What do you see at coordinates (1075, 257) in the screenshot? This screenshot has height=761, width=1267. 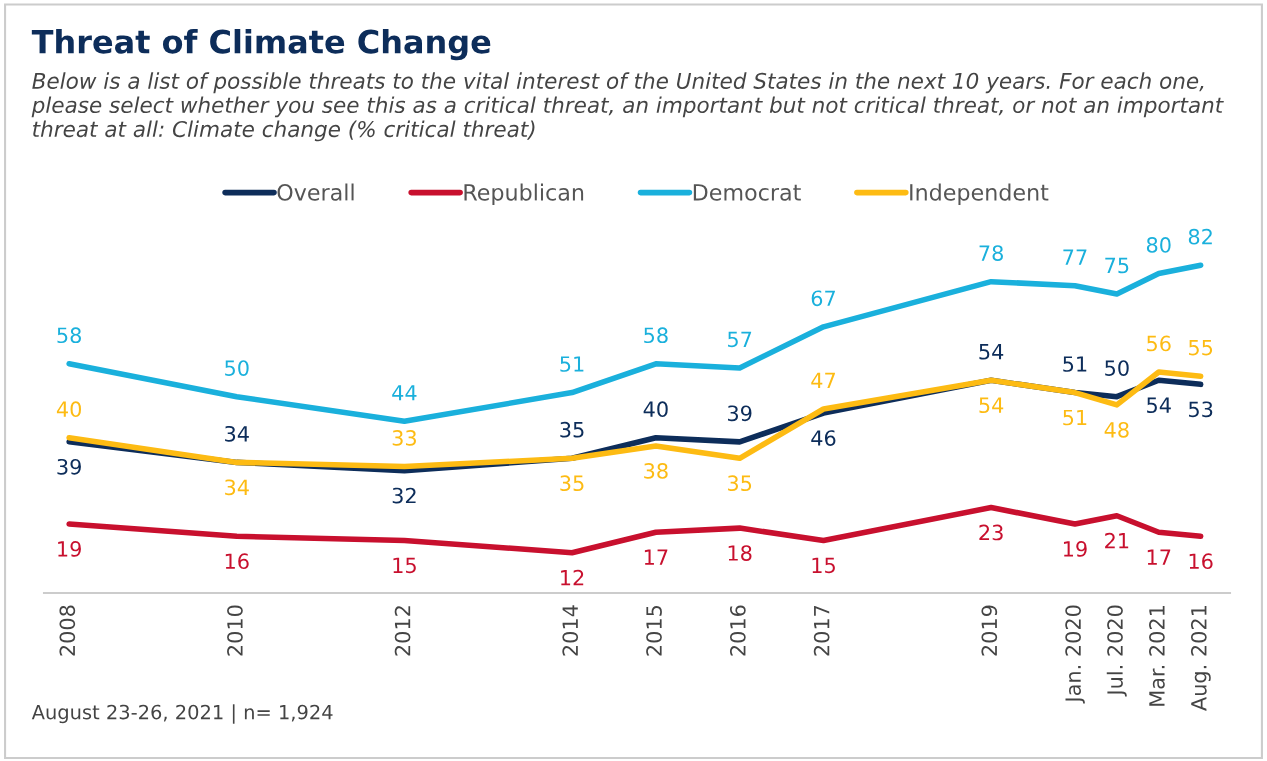 I see `data-label: 77` at bounding box center [1075, 257].